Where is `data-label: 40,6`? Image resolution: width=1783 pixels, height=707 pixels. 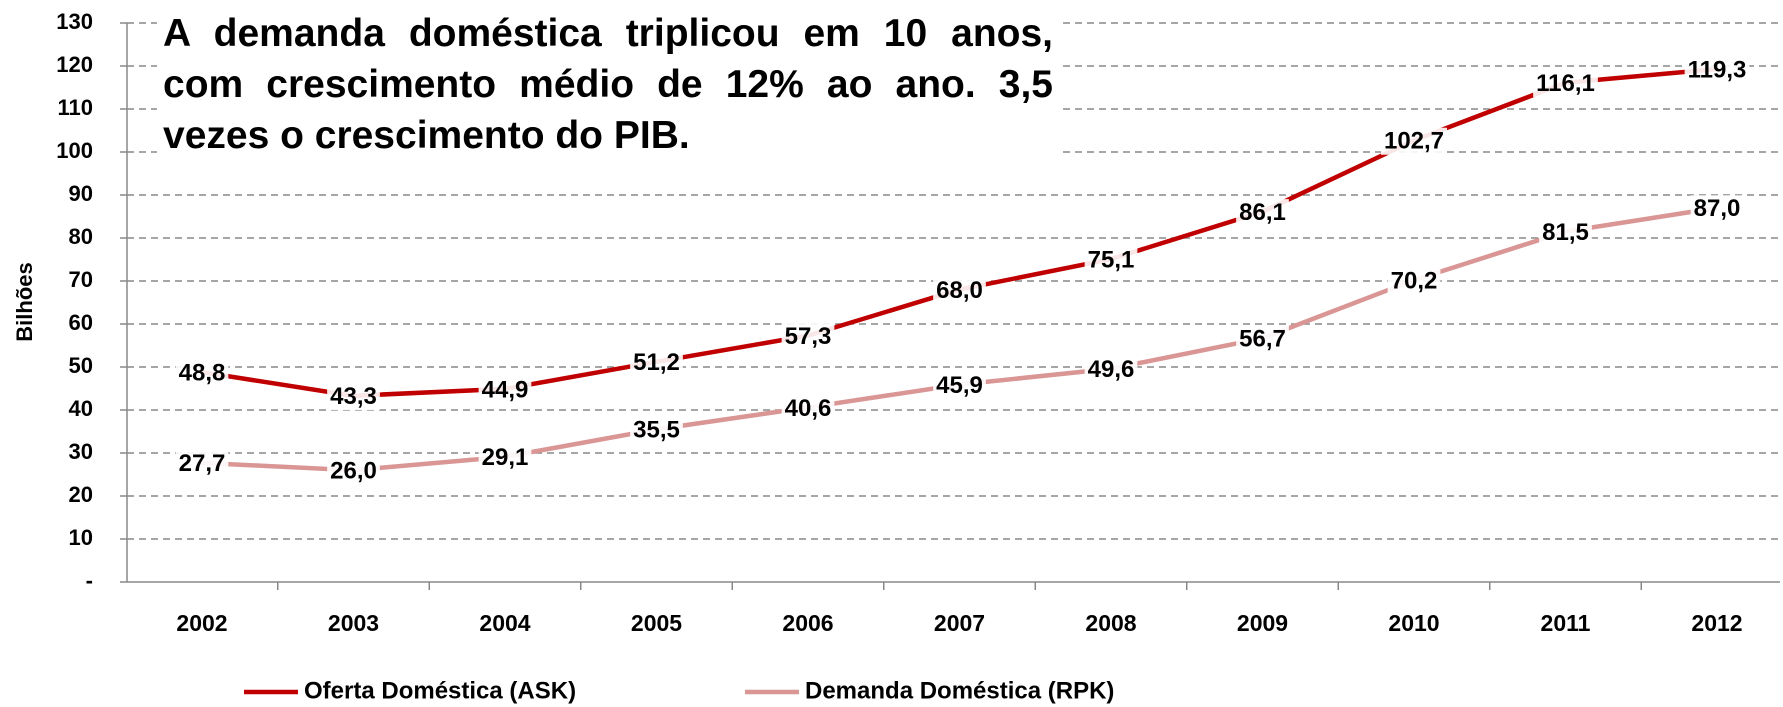 data-label: 40,6 is located at coordinates (808, 408).